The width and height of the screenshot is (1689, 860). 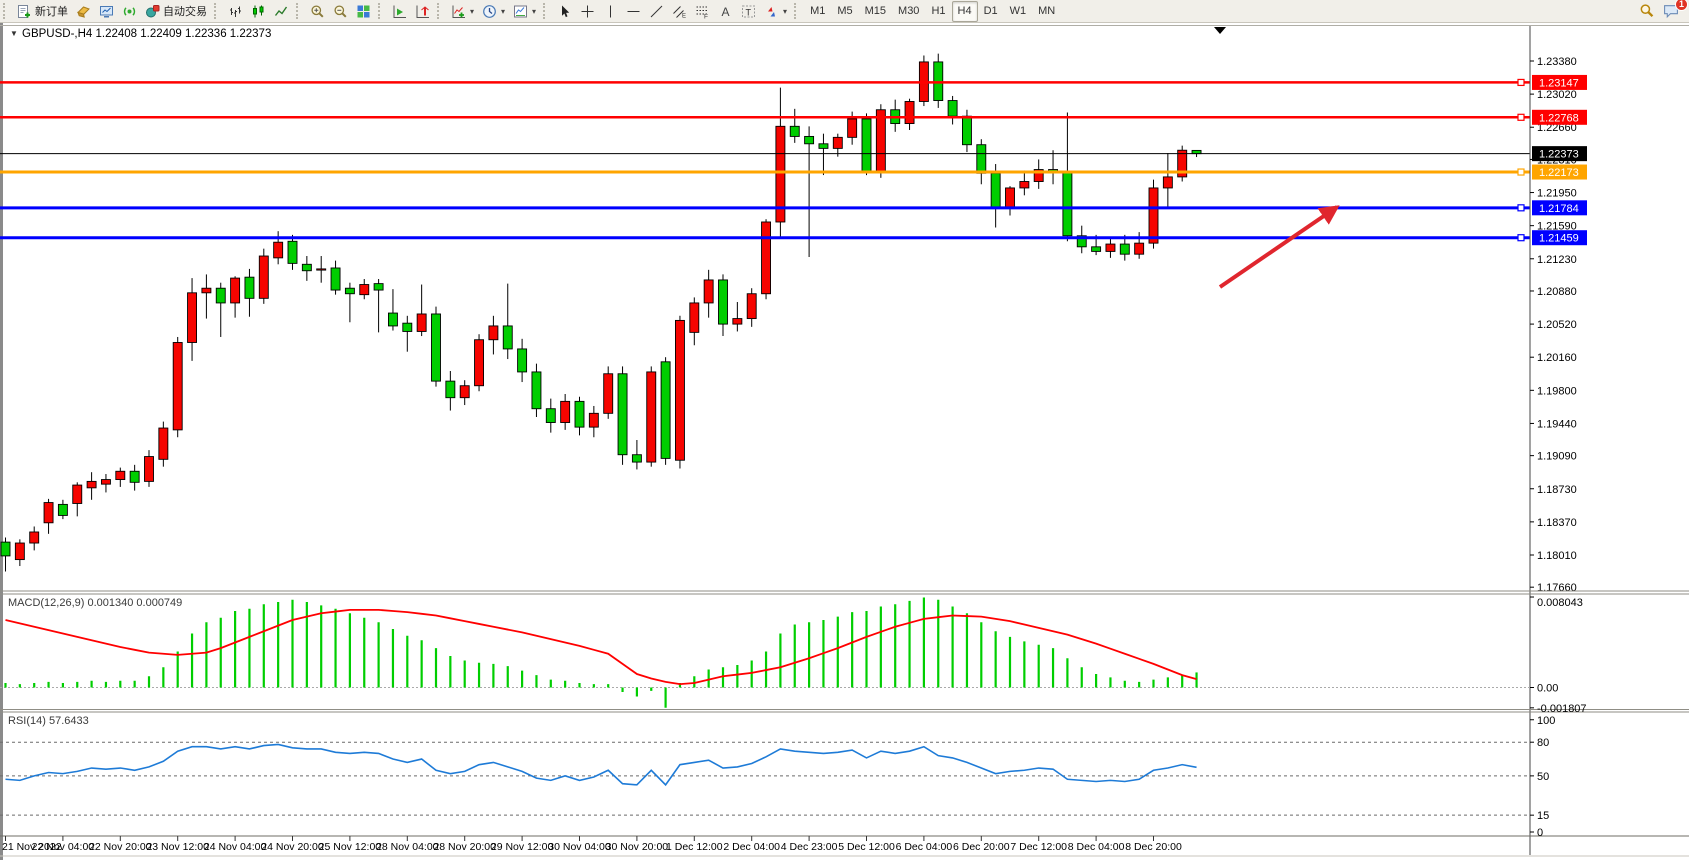 I want to click on text-label-icon: T, so click(x=749, y=11).